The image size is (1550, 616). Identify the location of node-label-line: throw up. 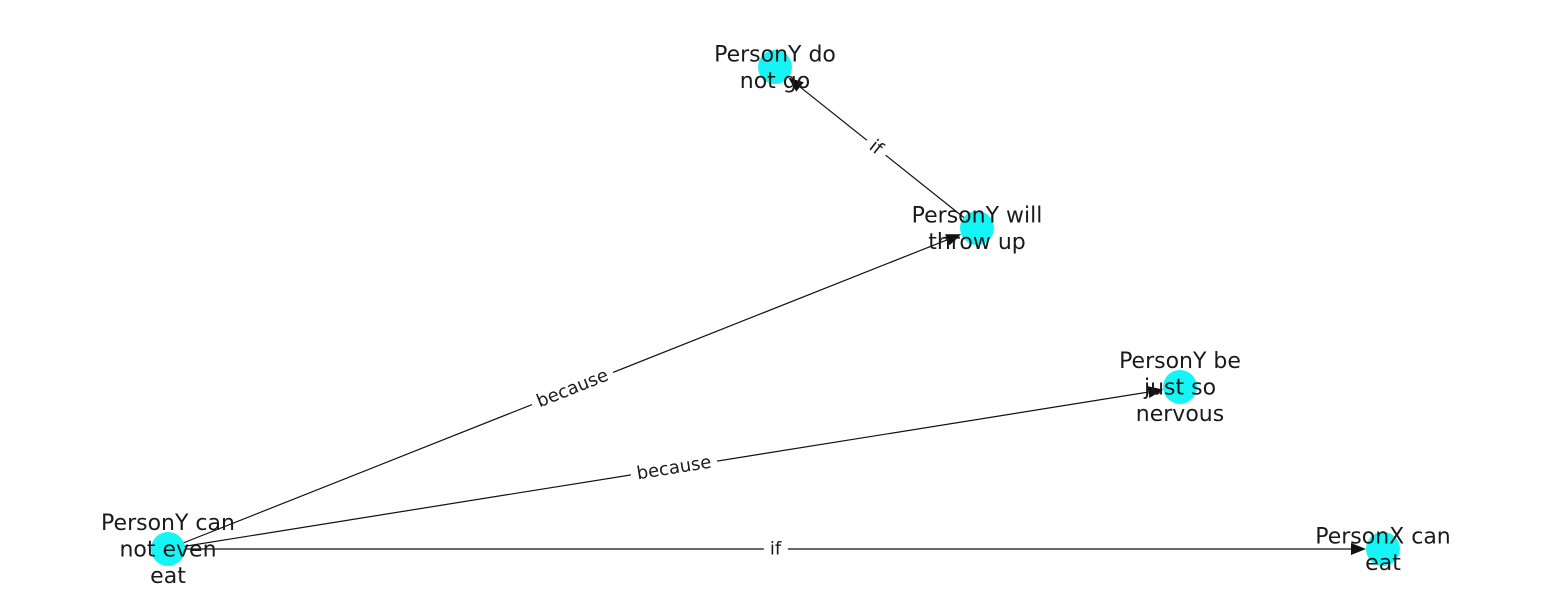
(977, 242).